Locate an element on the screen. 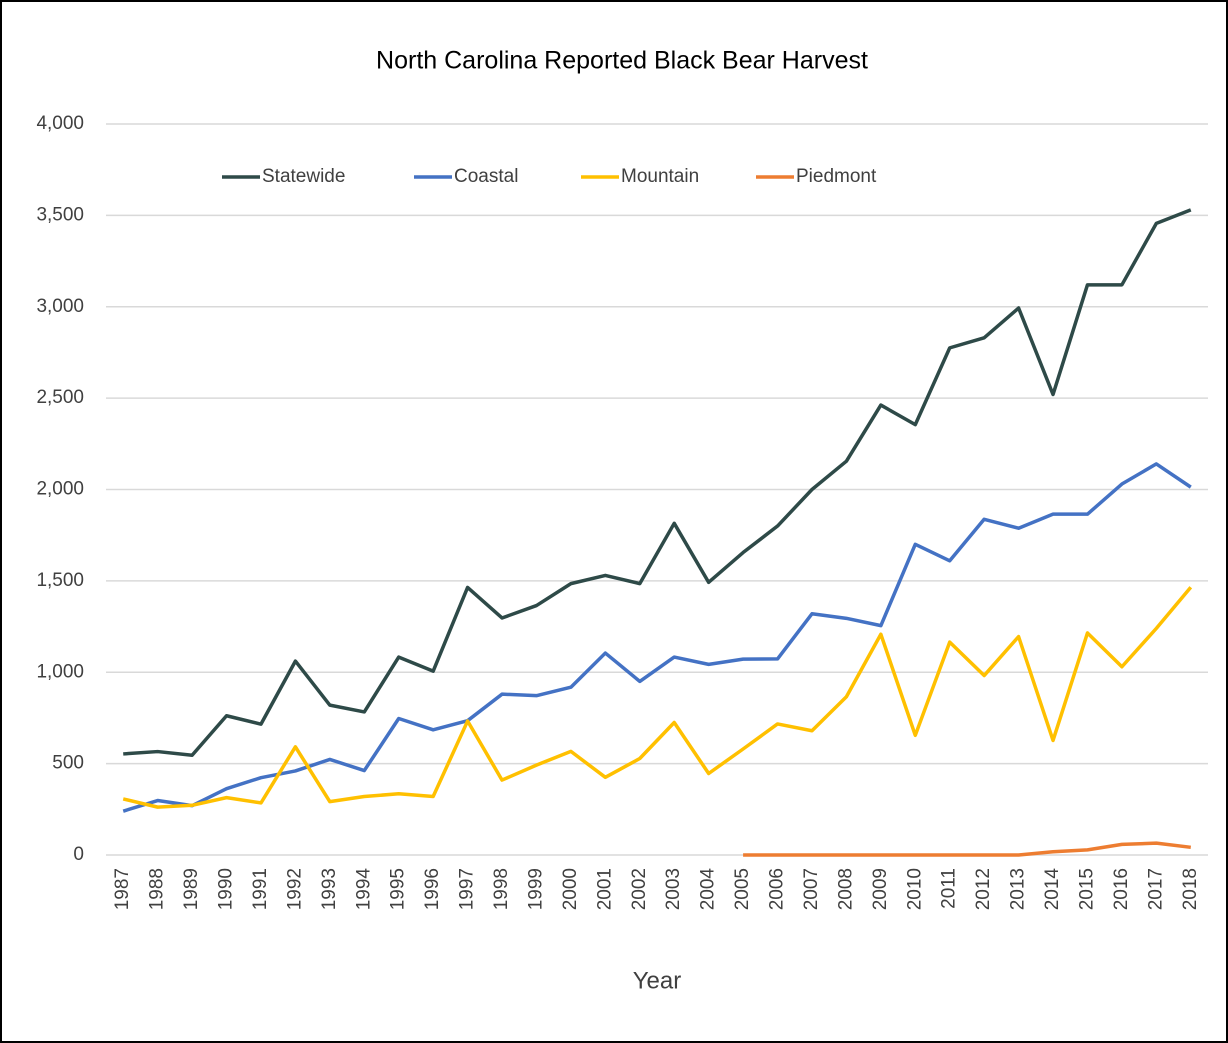 This screenshot has width=1228, height=1043. x-tick-label: 2010 is located at coordinates (914, 889).